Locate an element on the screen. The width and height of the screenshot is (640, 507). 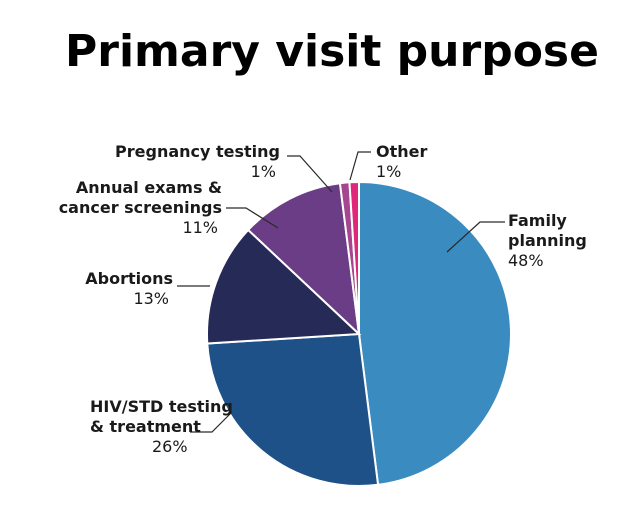
slice-value-3: 11% is located at coordinates (200, 227).